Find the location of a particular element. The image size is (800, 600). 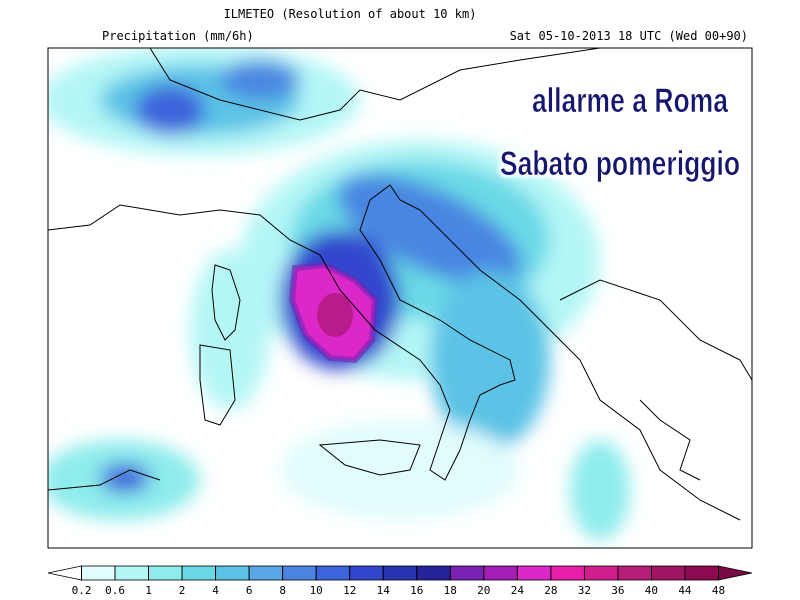

colorbar-label: 1 is located at coordinates (148, 590).